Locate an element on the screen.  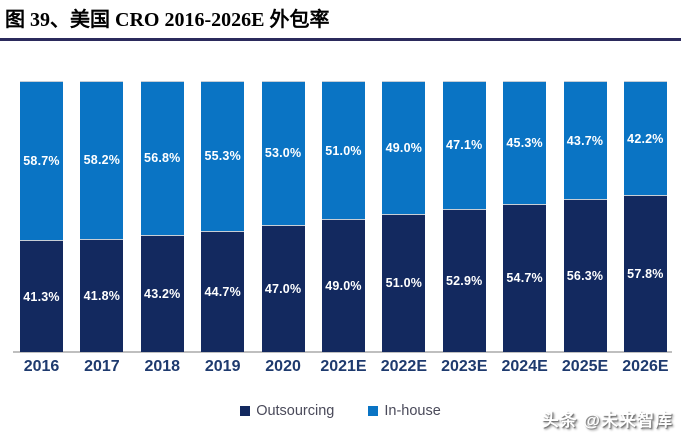
inhouse-segment: 49.0% is located at coordinates (404, 147).